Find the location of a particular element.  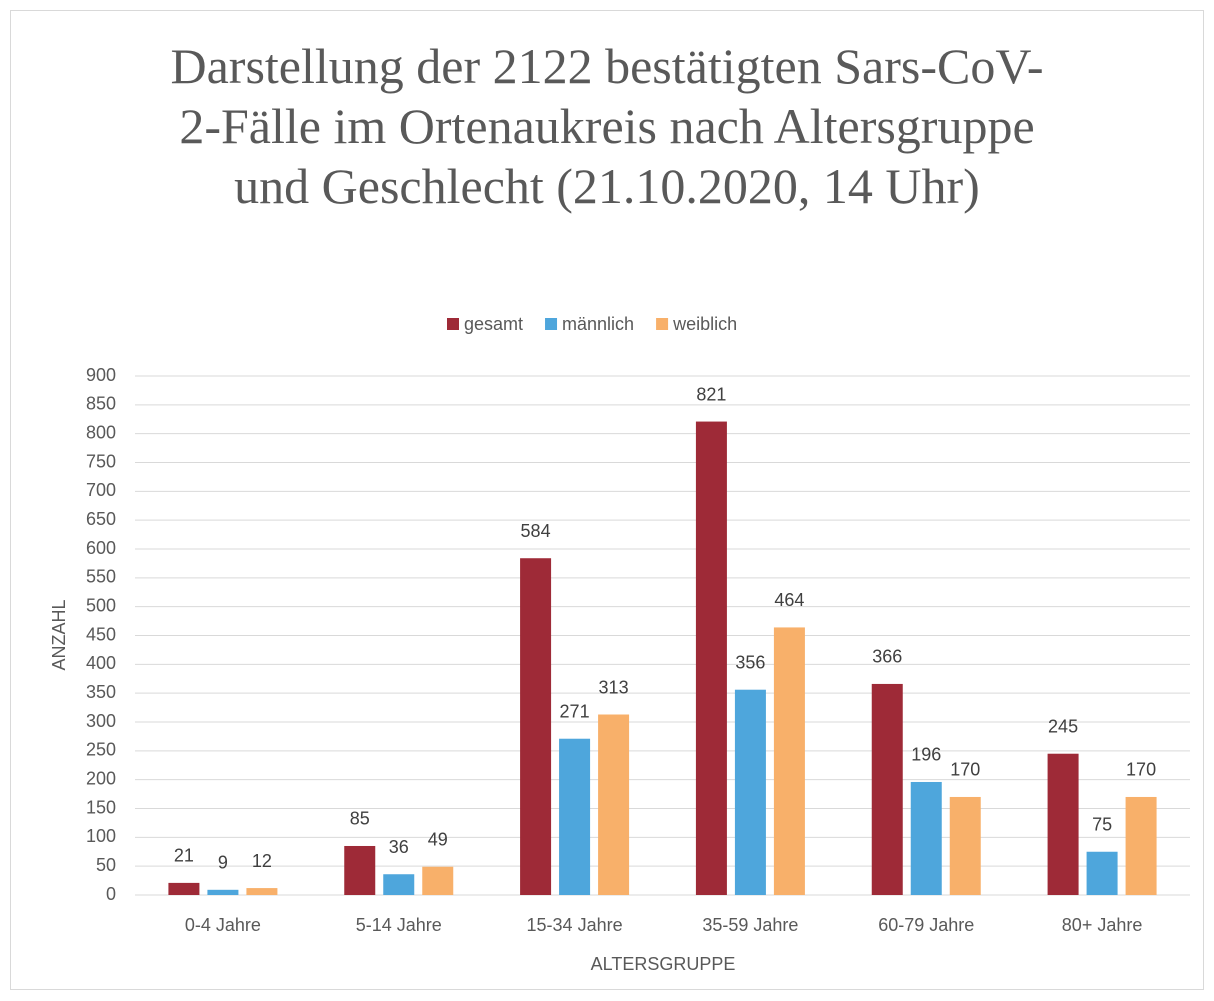

y-tick-label: 100 is located at coordinates (101, 836).